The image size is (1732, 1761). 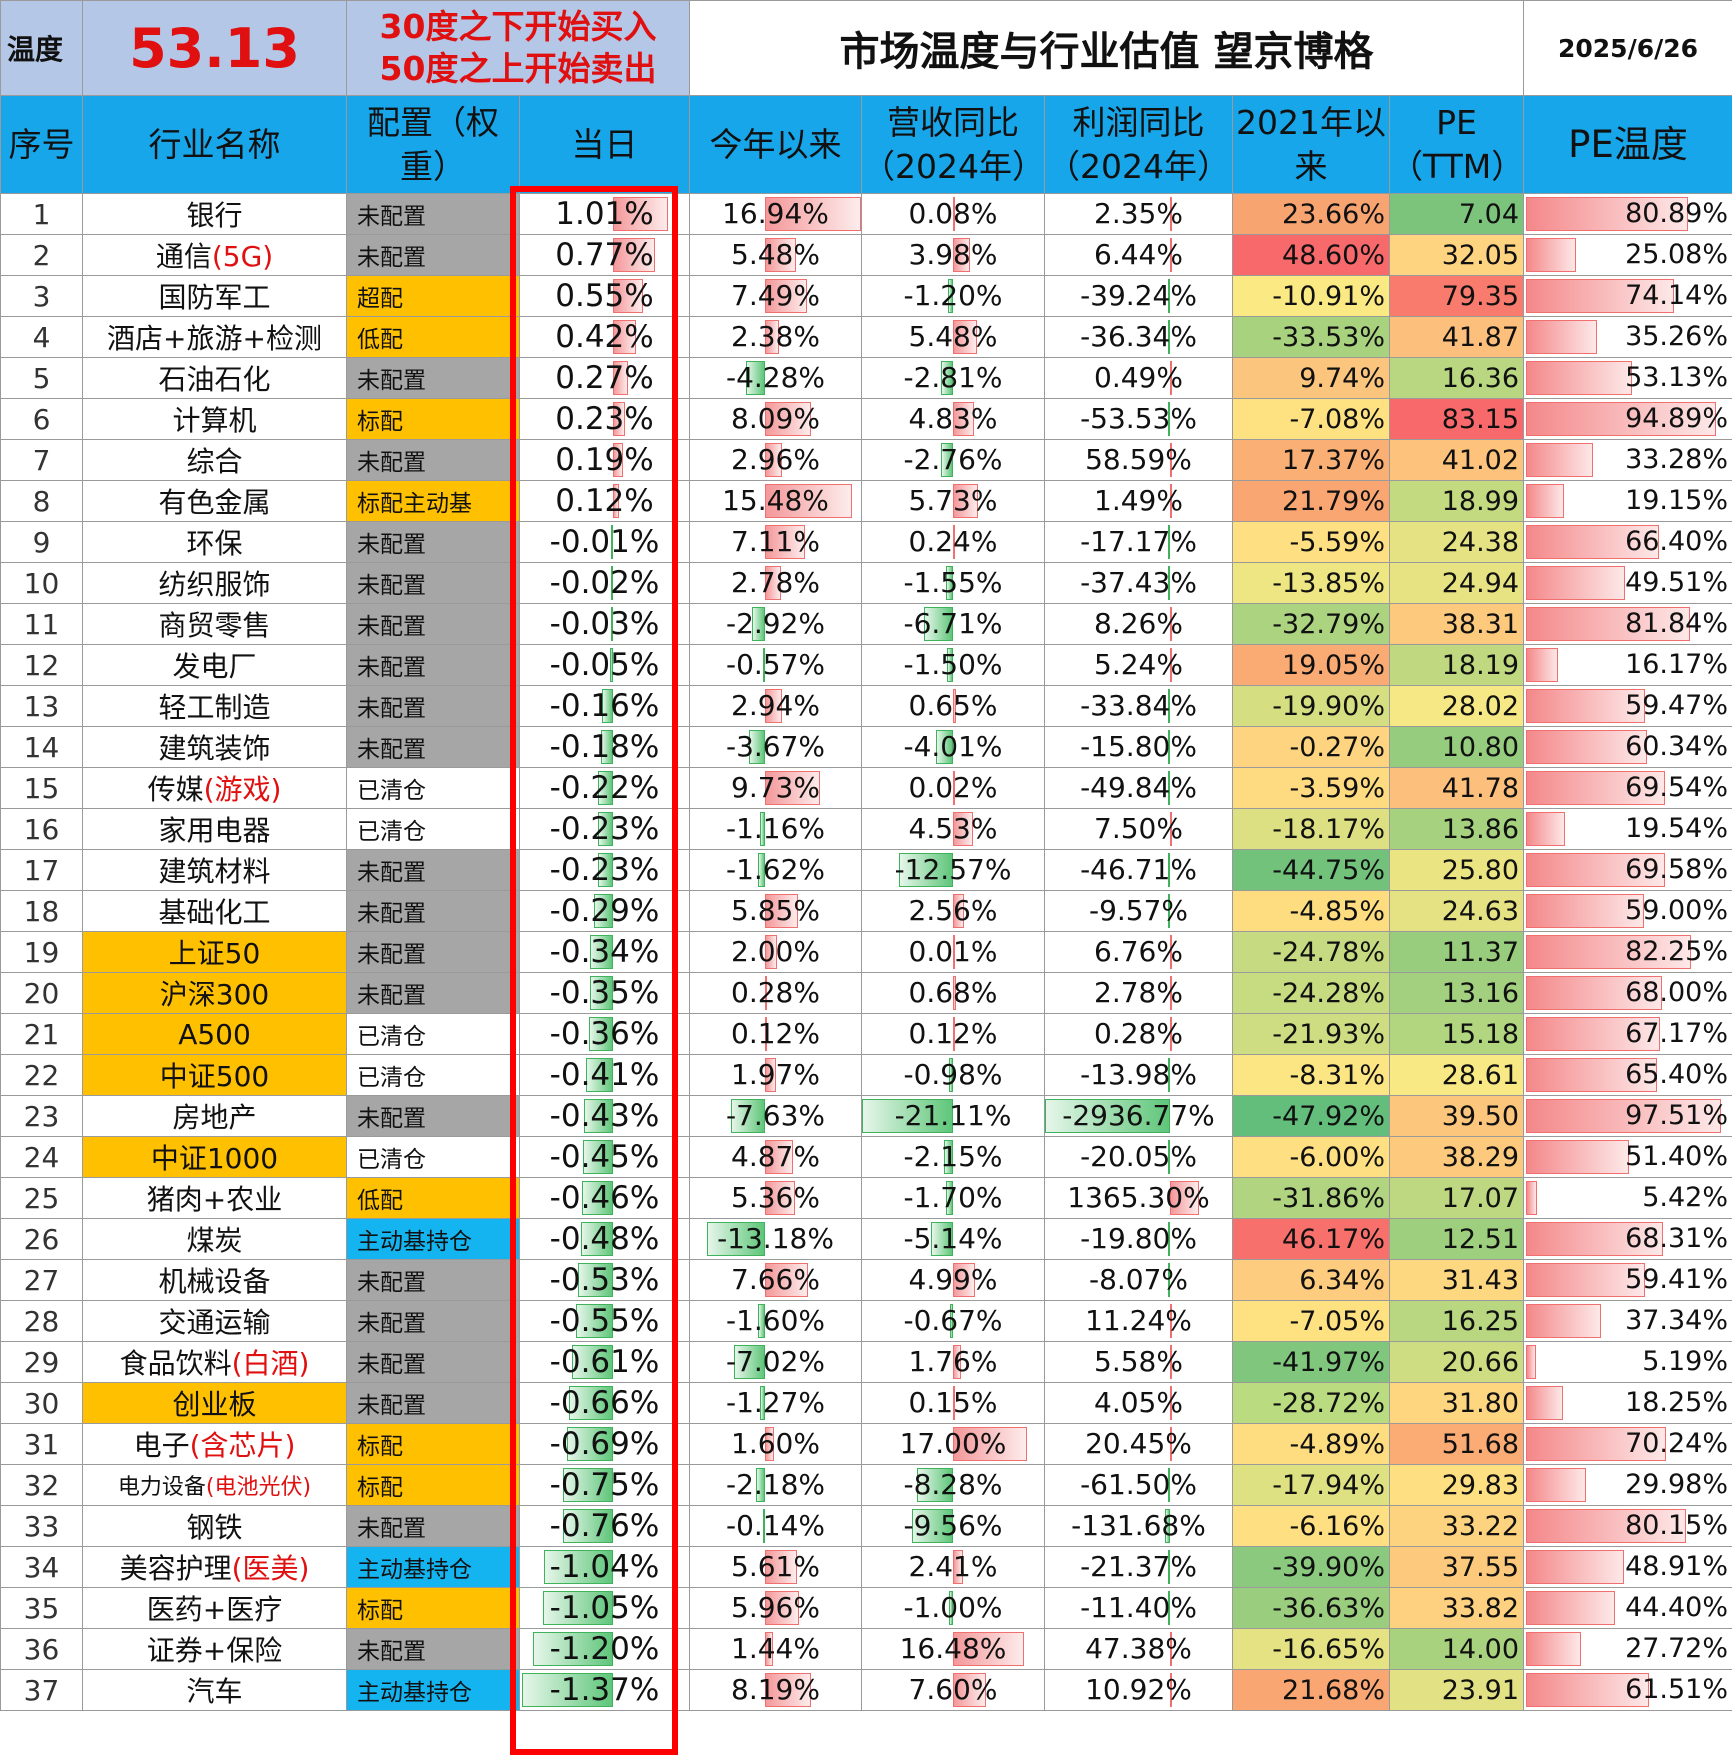 What do you see at coordinates (1138, 665) in the screenshot?
I see `profit-yoy: 5.24%` at bounding box center [1138, 665].